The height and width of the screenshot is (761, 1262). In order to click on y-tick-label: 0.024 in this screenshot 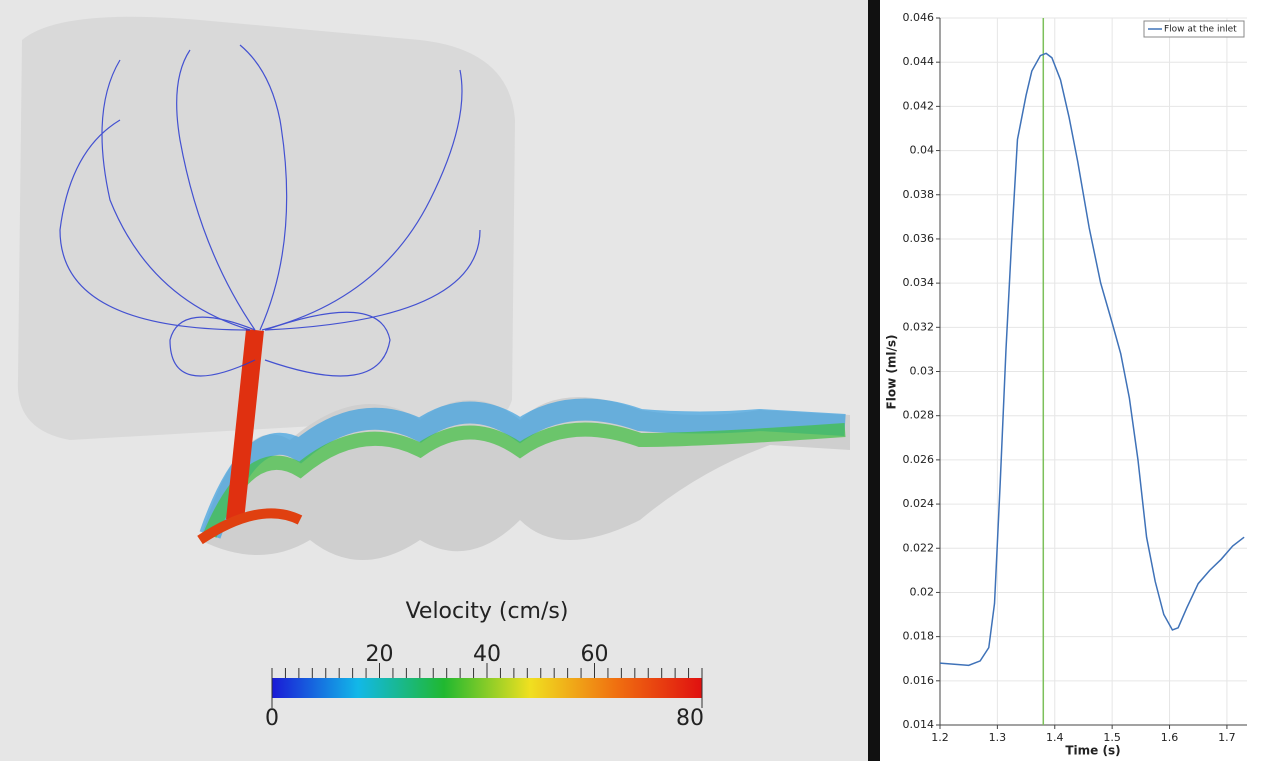, I will do `click(919, 503)`.